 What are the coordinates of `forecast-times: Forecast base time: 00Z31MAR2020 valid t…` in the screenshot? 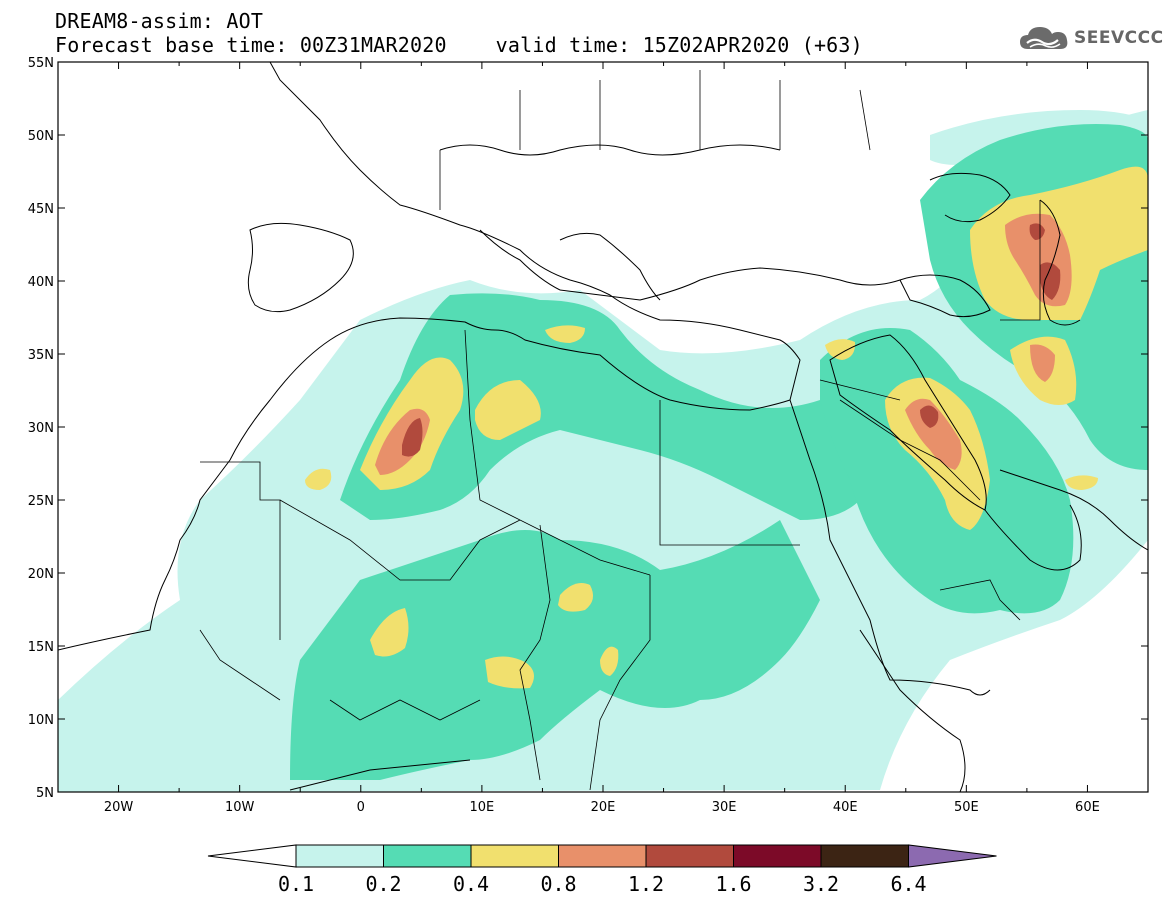 It's located at (459, 45).